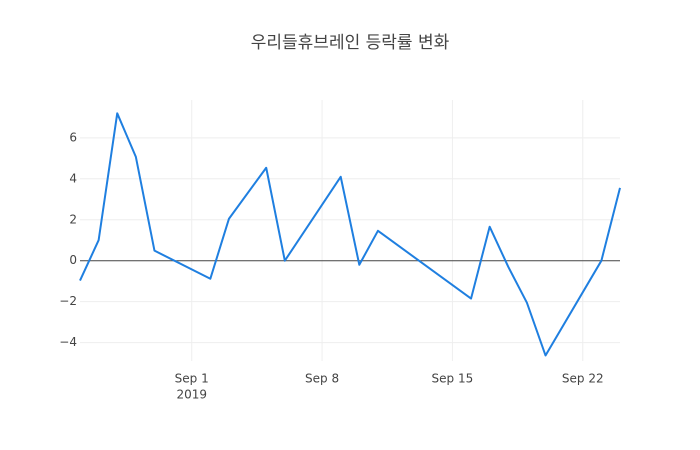  What do you see at coordinates (68, 301) in the screenshot?
I see `y-tick-label: −2` at bounding box center [68, 301].